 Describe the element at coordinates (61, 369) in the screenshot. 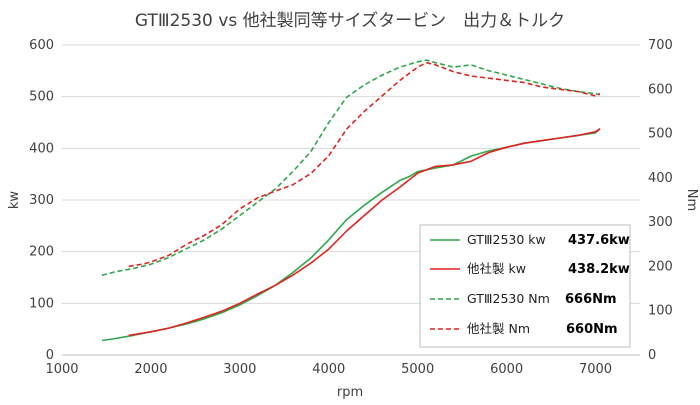

I see `x-tick-label: 1000` at that location.